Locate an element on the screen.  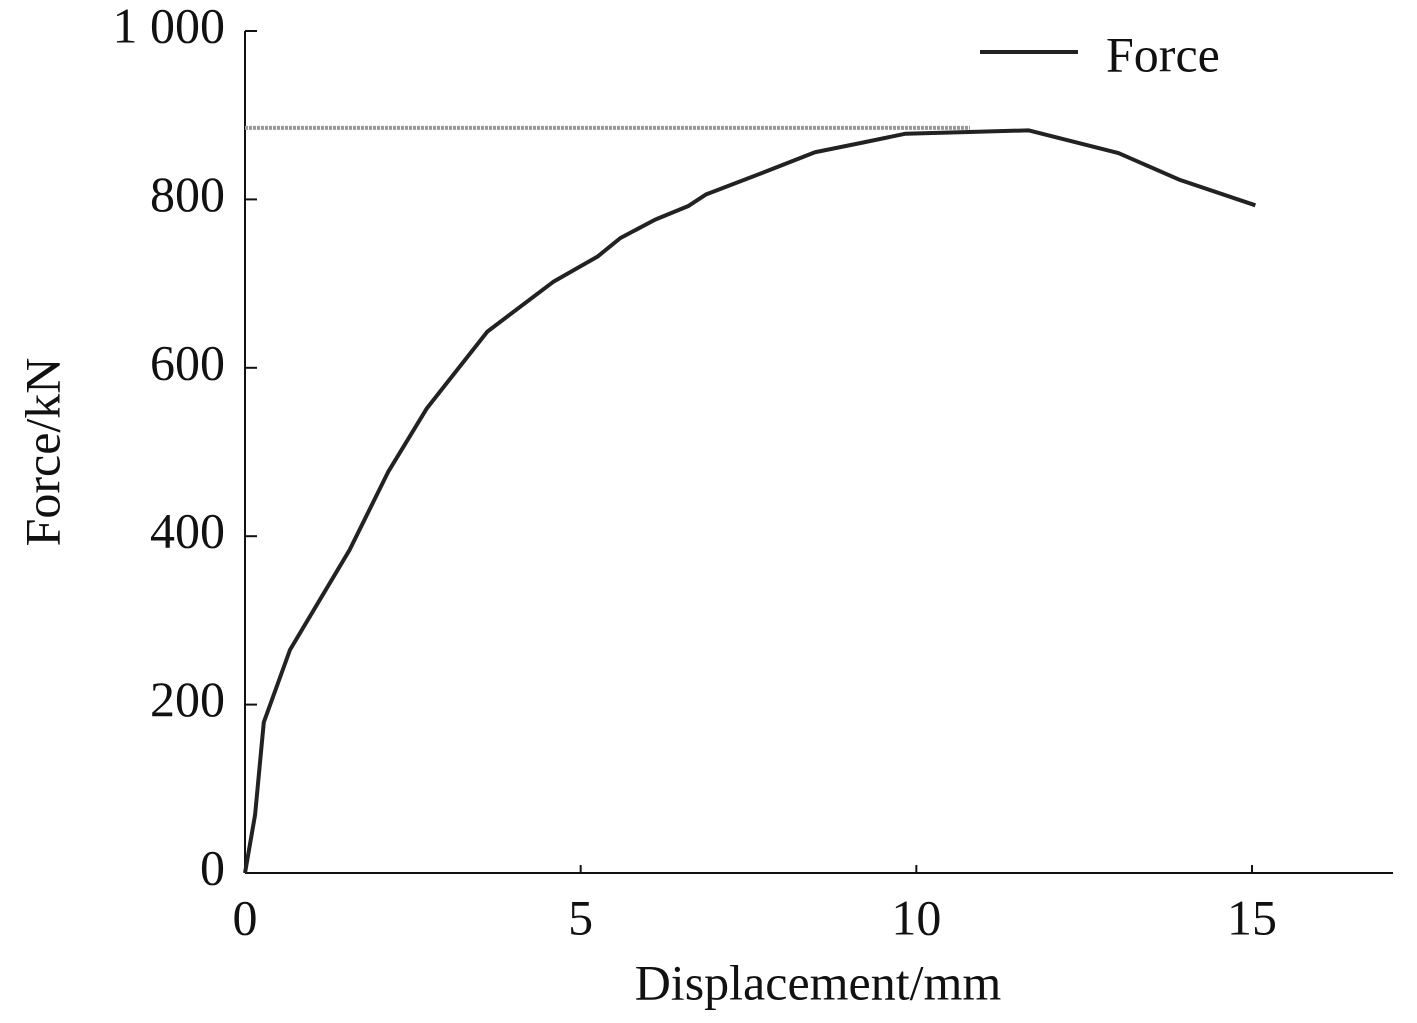
x-tick-label: 0 is located at coordinates (245, 917).